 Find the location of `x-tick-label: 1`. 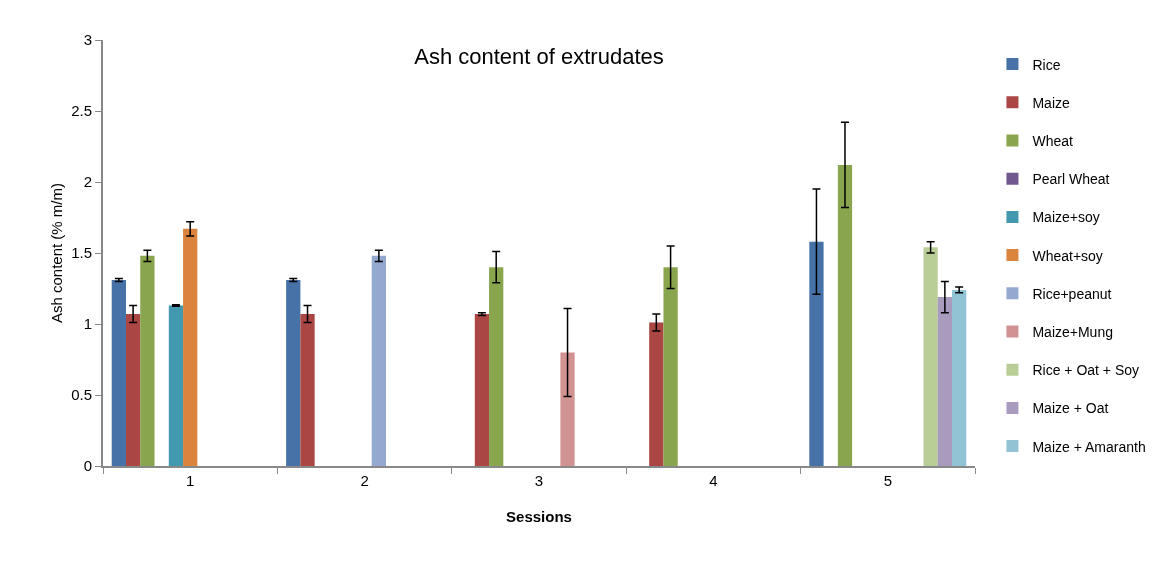

x-tick-label: 1 is located at coordinates (190, 480).